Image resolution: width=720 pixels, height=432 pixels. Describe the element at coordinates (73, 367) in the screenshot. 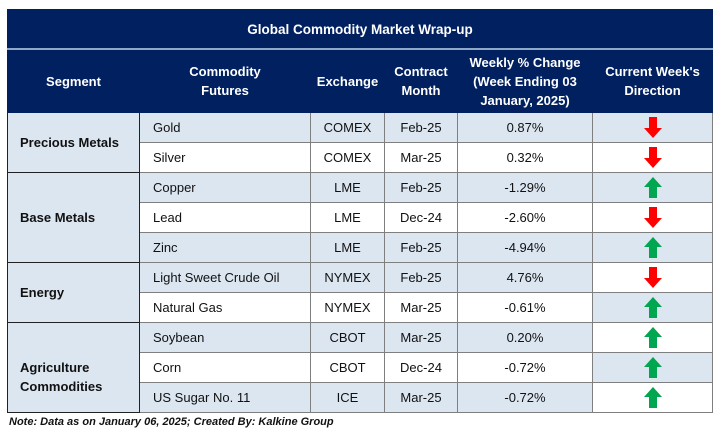

I see `segment-cell: Agriculture Commodities` at that location.